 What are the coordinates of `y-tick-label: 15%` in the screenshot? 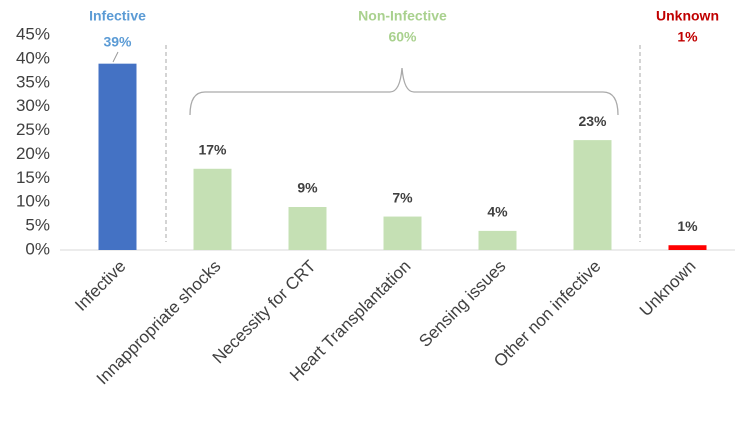 It's located at (33, 177).